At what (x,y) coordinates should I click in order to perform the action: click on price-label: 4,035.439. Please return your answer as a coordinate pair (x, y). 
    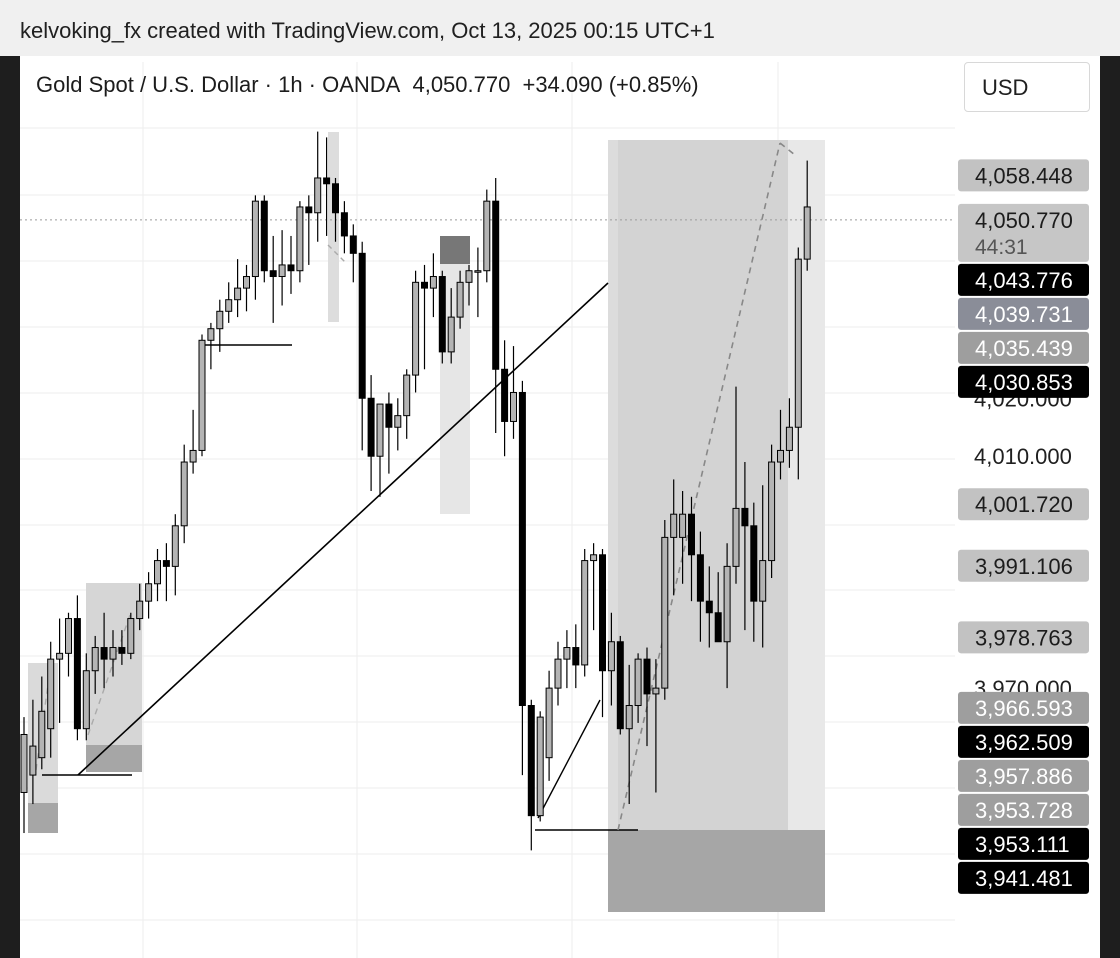
    Looking at the image, I should click on (1023, 347).